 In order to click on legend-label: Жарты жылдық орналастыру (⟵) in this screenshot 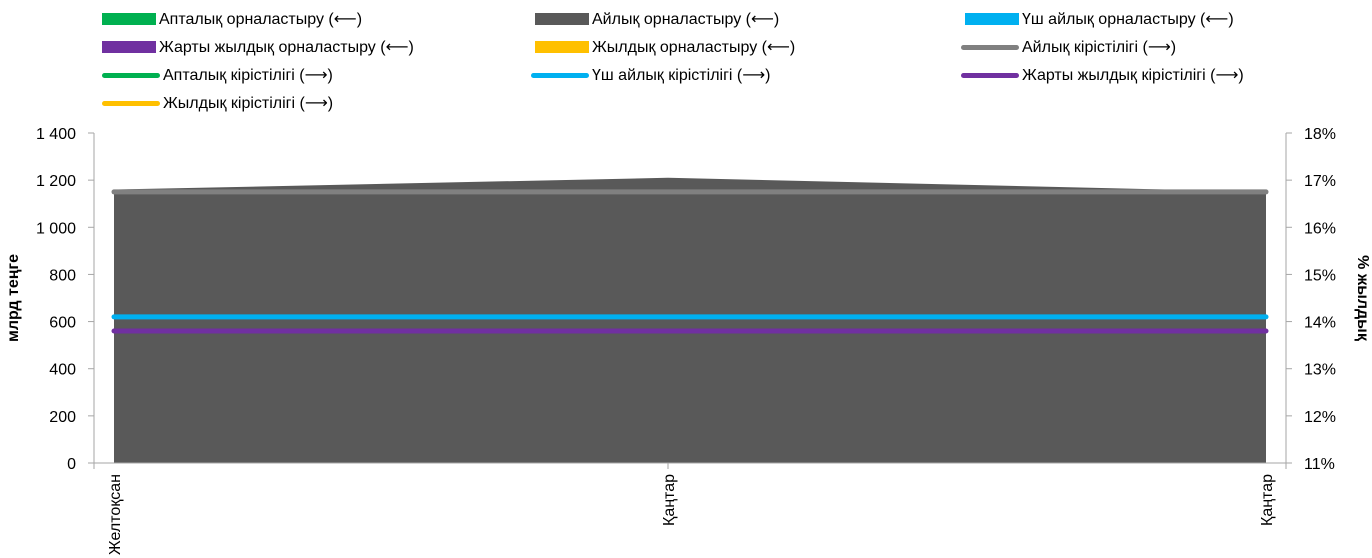, I will do `click(286, 47)`.